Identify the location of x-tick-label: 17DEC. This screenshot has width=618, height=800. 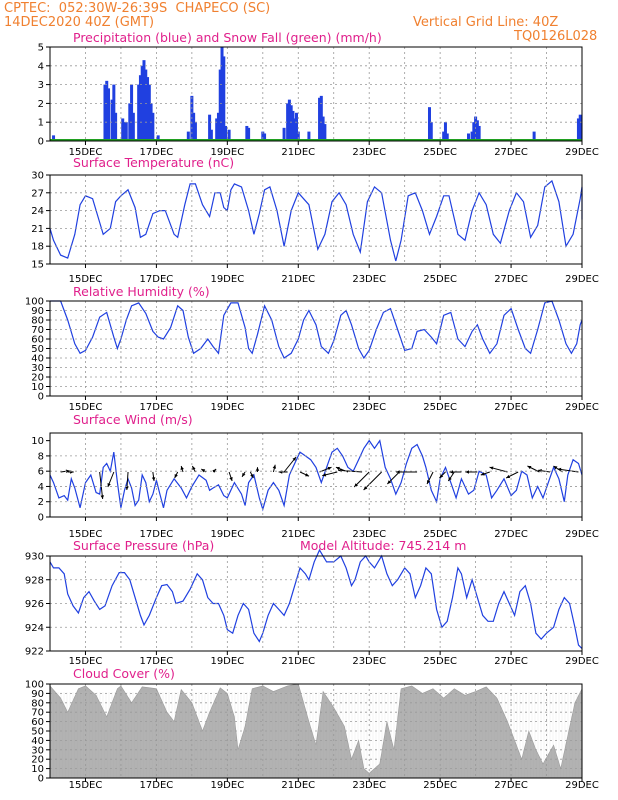
(157, 661).